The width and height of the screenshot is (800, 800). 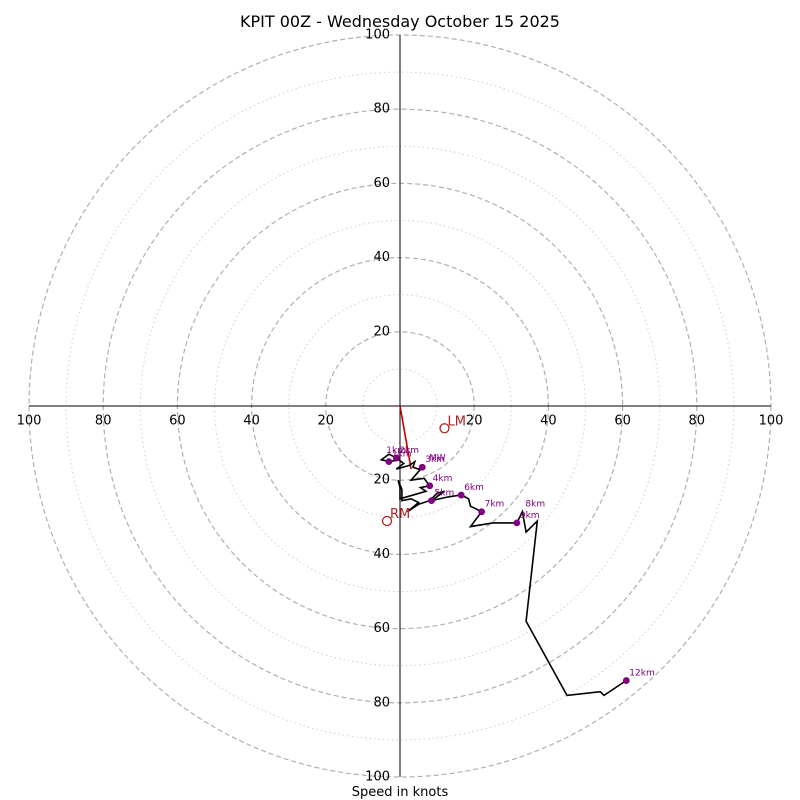 What do you see at coordinates (461, 495) in the screenshot?
I see `height-marker-6km` at bounding box center [461, 495].